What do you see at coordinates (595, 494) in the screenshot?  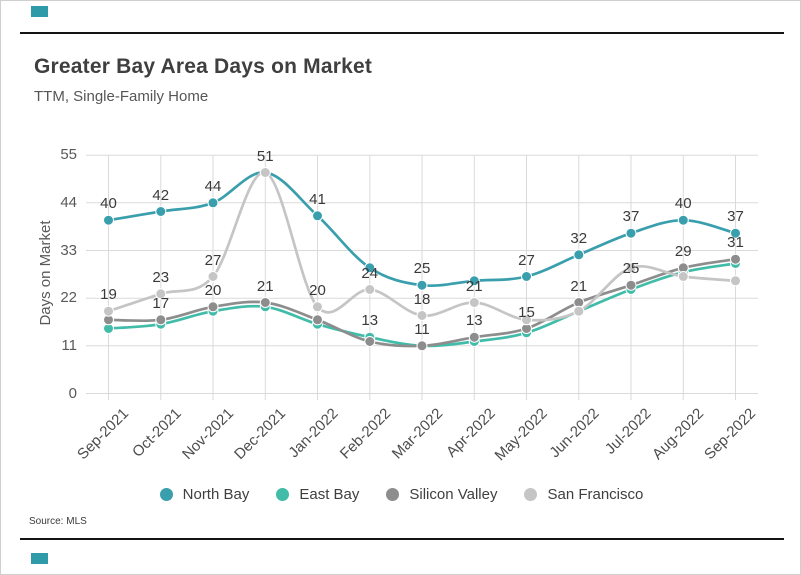 I see `legend-label: San Francisco` at bounding box center [595, 494].